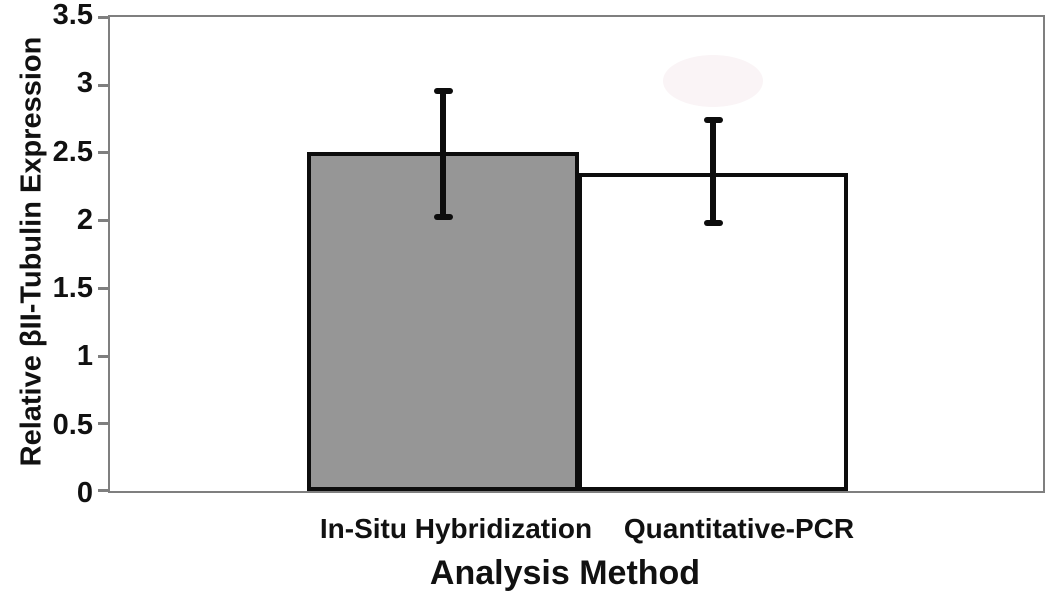  I want to click on smudge-artifact, so click(713, 81).